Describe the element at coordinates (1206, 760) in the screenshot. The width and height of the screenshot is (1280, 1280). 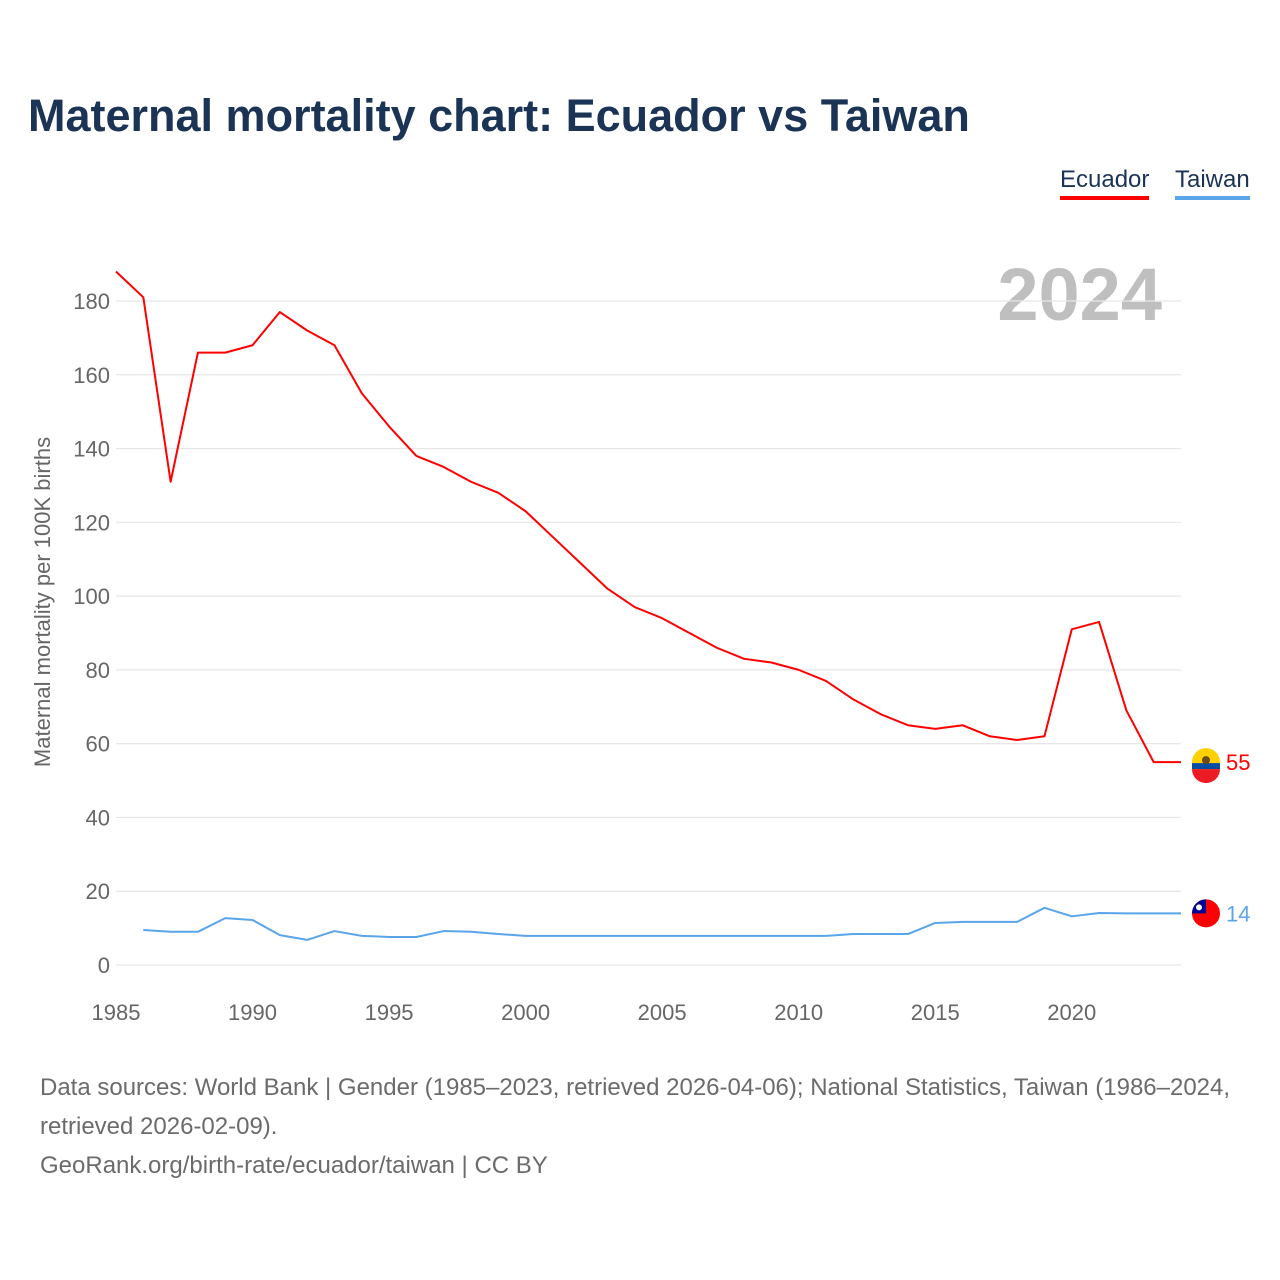
I see `ecuador-emblem` at that location.